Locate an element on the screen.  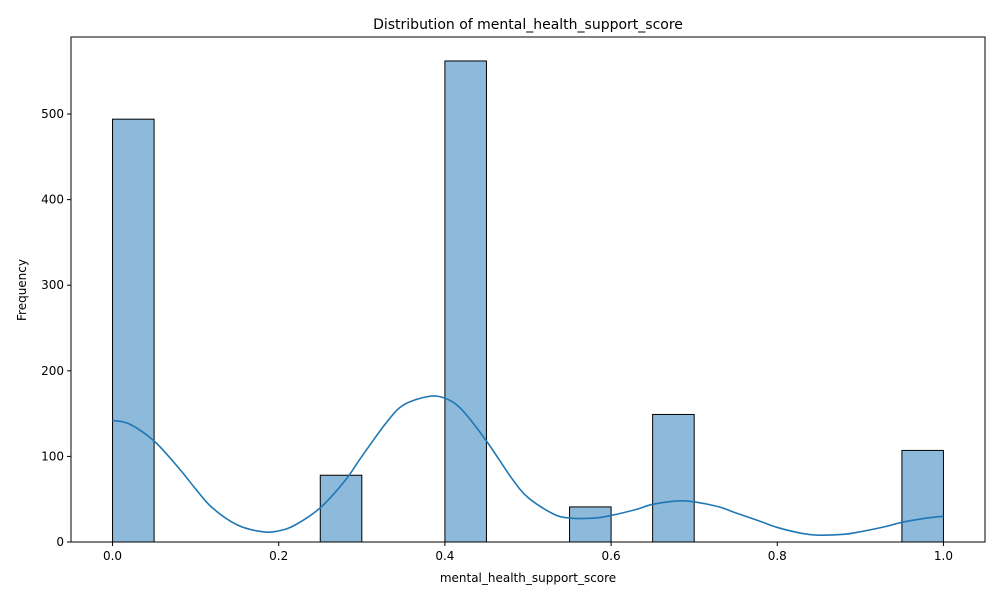
x-tick-label: 0.0 is located at coordinates (112, 556).